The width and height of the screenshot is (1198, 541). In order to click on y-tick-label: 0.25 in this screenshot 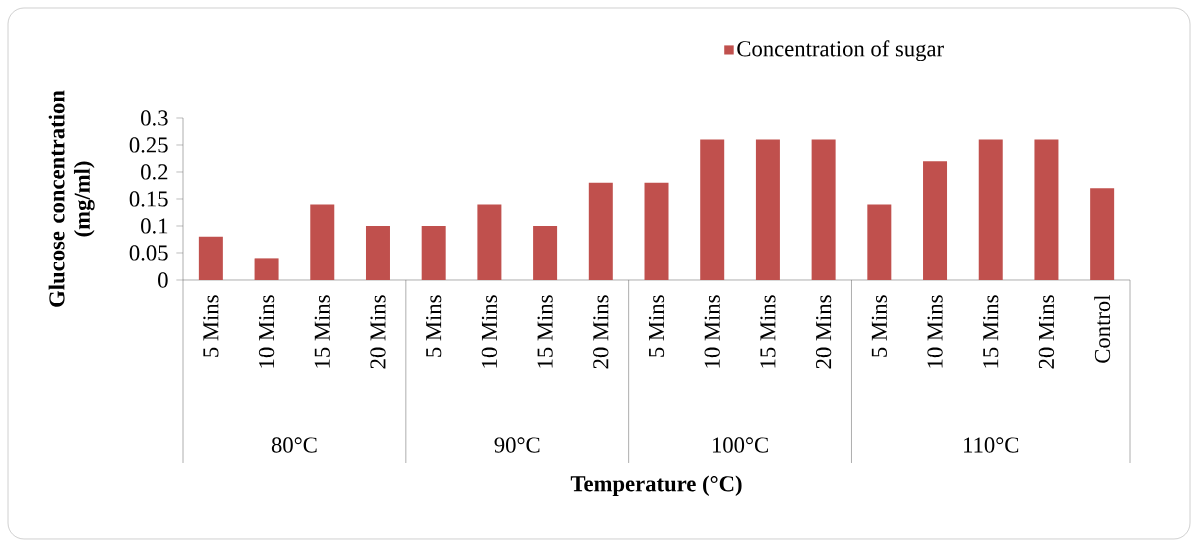, I will do `click(148, 145)`.